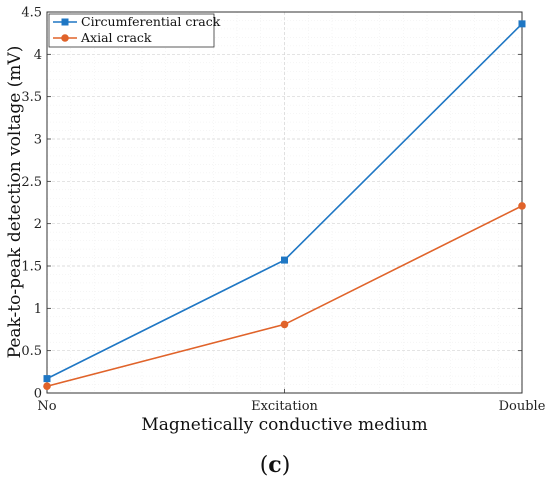 The width and height of the screenshot is (550, 494). Describe the element at coordinates (65, 22) in the screenshot. I see `legend-marker-square` at that location.